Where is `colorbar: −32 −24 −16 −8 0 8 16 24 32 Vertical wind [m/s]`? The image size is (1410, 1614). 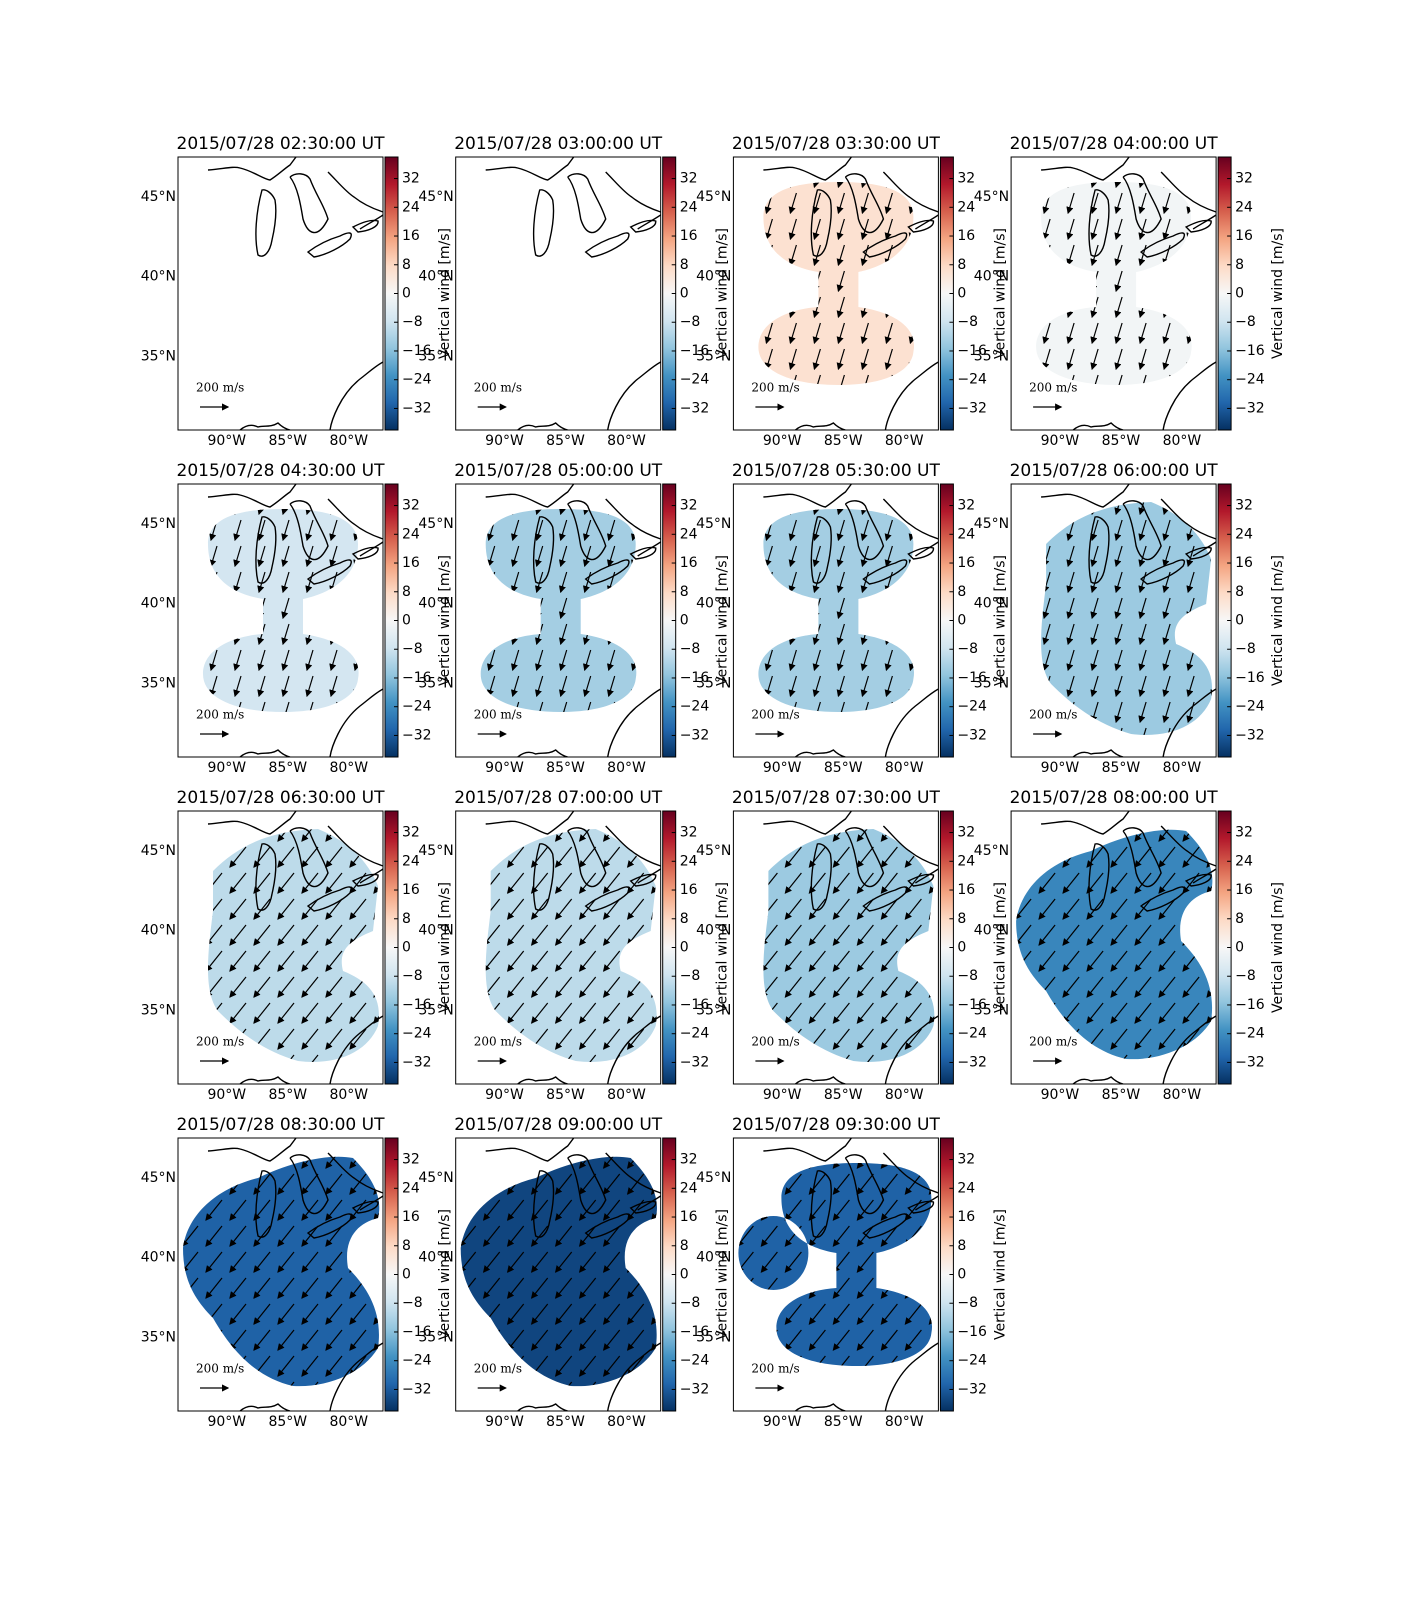
colorbar: −32 −24 −16 −8 0 8 16 24 32 Vertical wind [m/s] is located at coordinates (1251, 620).